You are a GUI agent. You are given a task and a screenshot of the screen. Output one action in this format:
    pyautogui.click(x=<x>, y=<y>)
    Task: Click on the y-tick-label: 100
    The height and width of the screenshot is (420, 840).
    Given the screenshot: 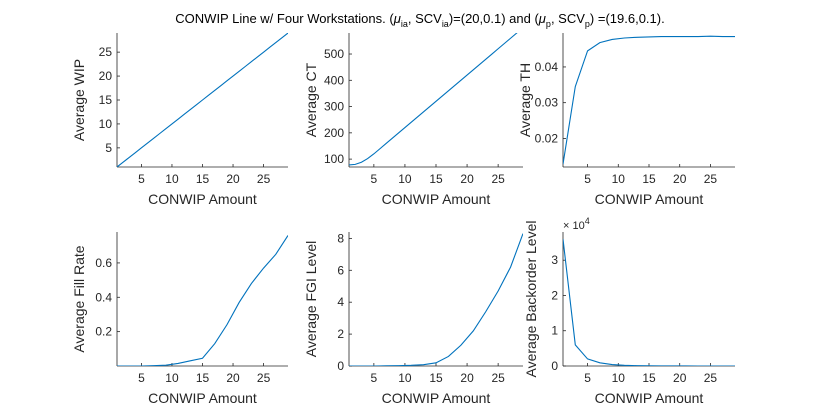 What is the action you would take?
    pyautogui.click(x=334, y=159)
    